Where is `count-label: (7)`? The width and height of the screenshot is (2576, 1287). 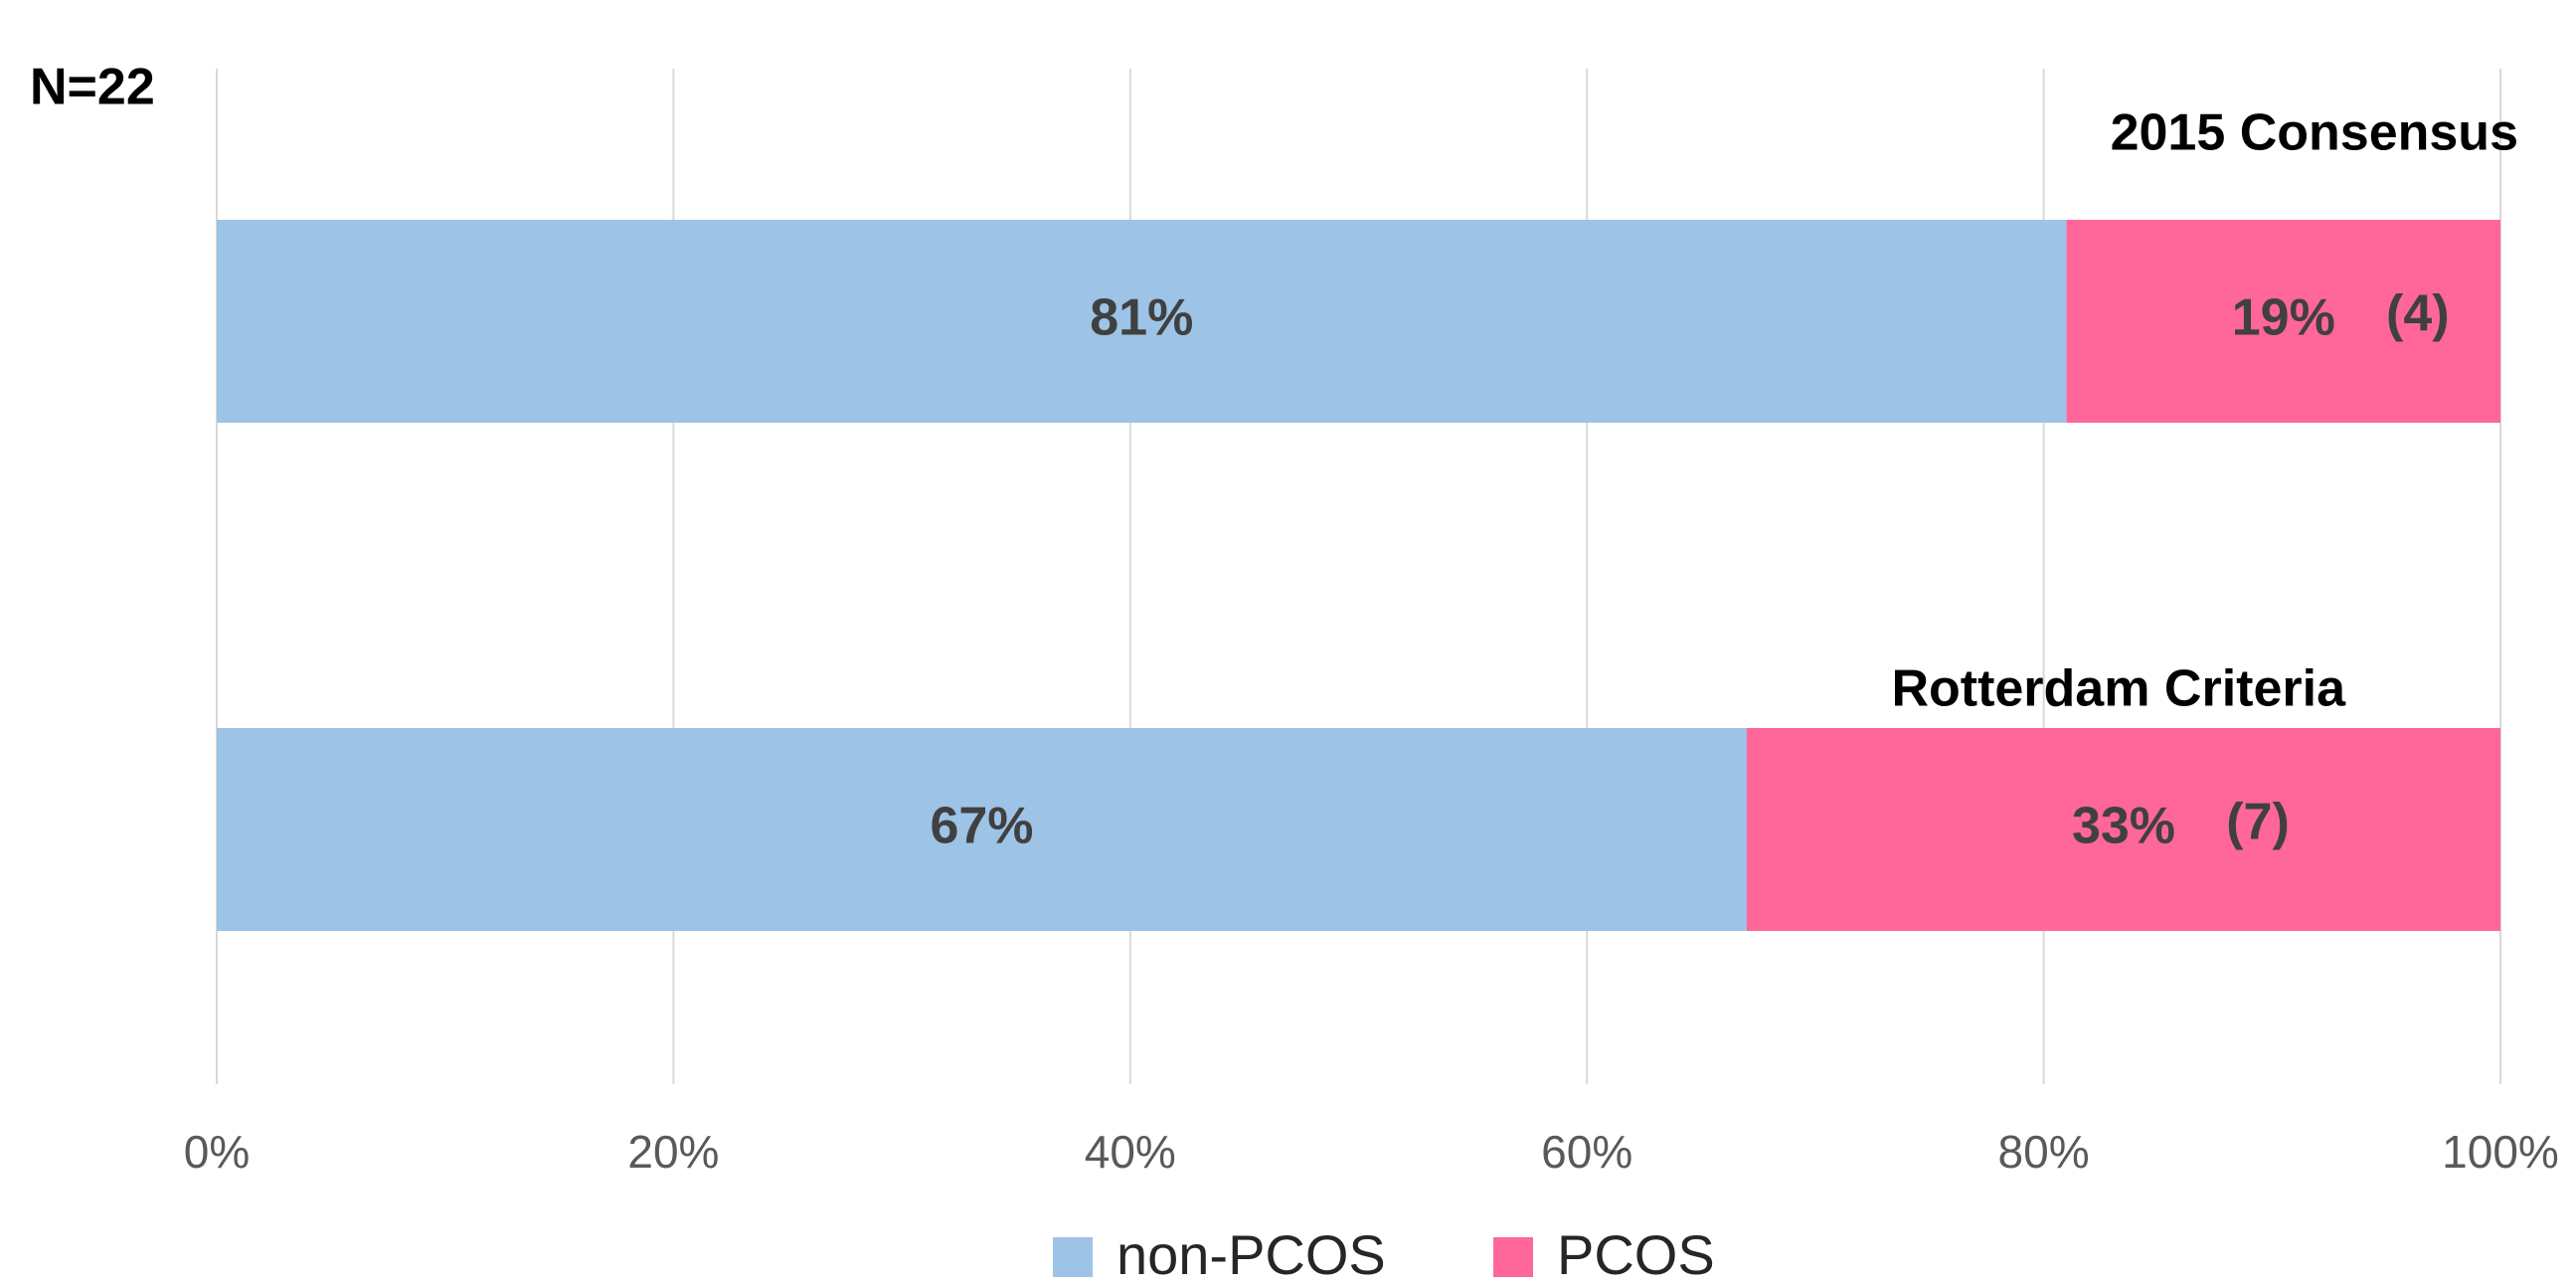
count-label: (7) is located at coordinates (2258, 822).